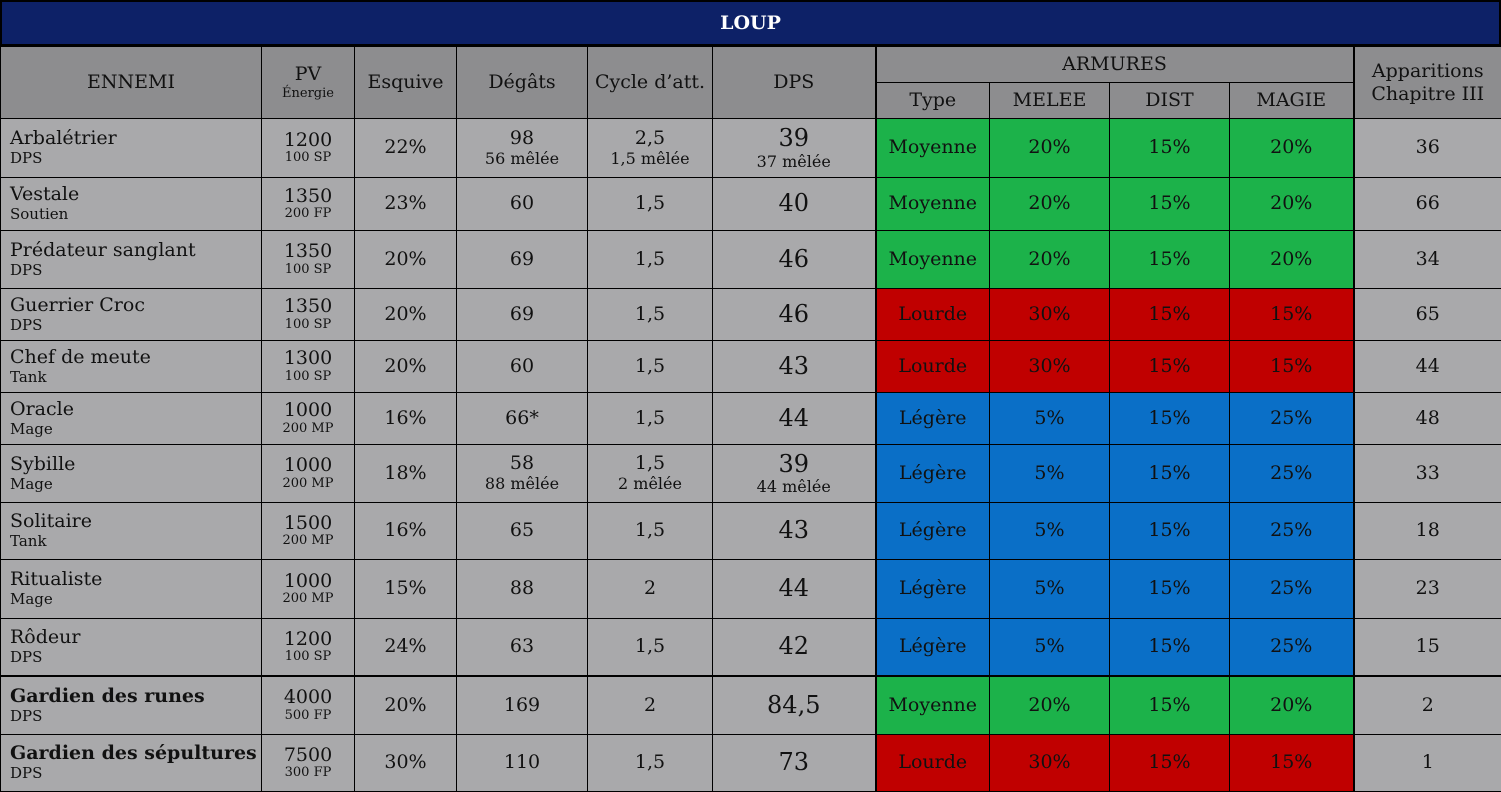 The height and width of the screenshot is (792, 1501). Describe the element at coordinates (933, 531) in the screenshot. I see `armor-type: Légère` at that location.